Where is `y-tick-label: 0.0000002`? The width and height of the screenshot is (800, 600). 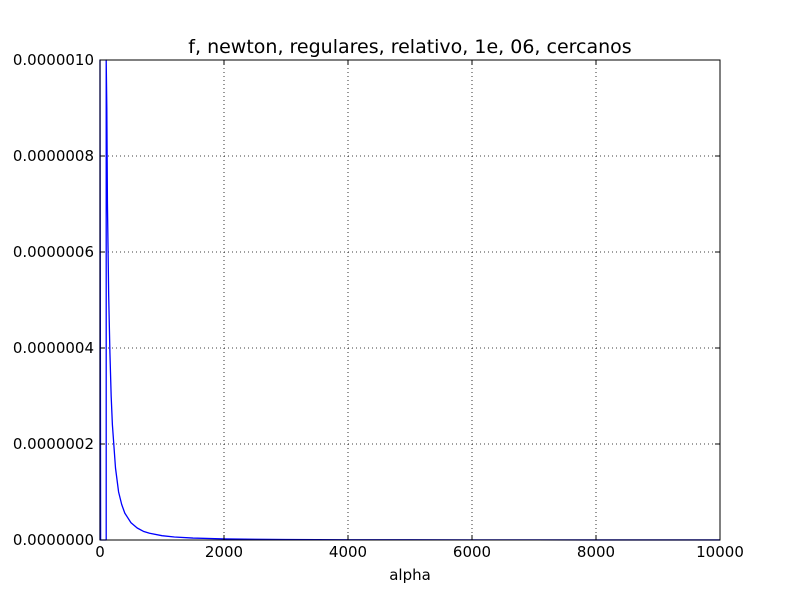
y-tick-label: 0.0000002 is located at coordinates (53, 444).